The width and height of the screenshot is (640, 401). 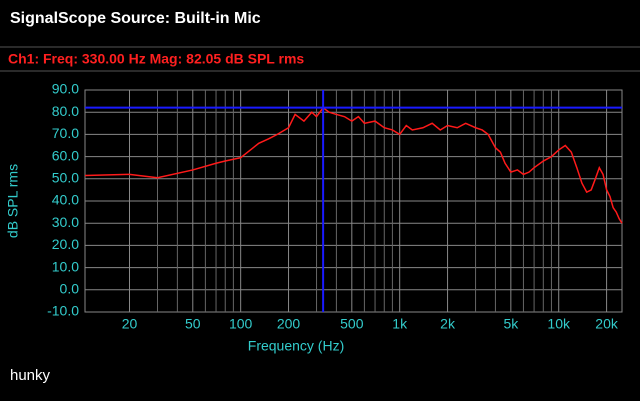 What do you see at coordinates (400, 324) in the screenshot?
I see `x-tick-label: 1k` at bounding box center [400, 324].